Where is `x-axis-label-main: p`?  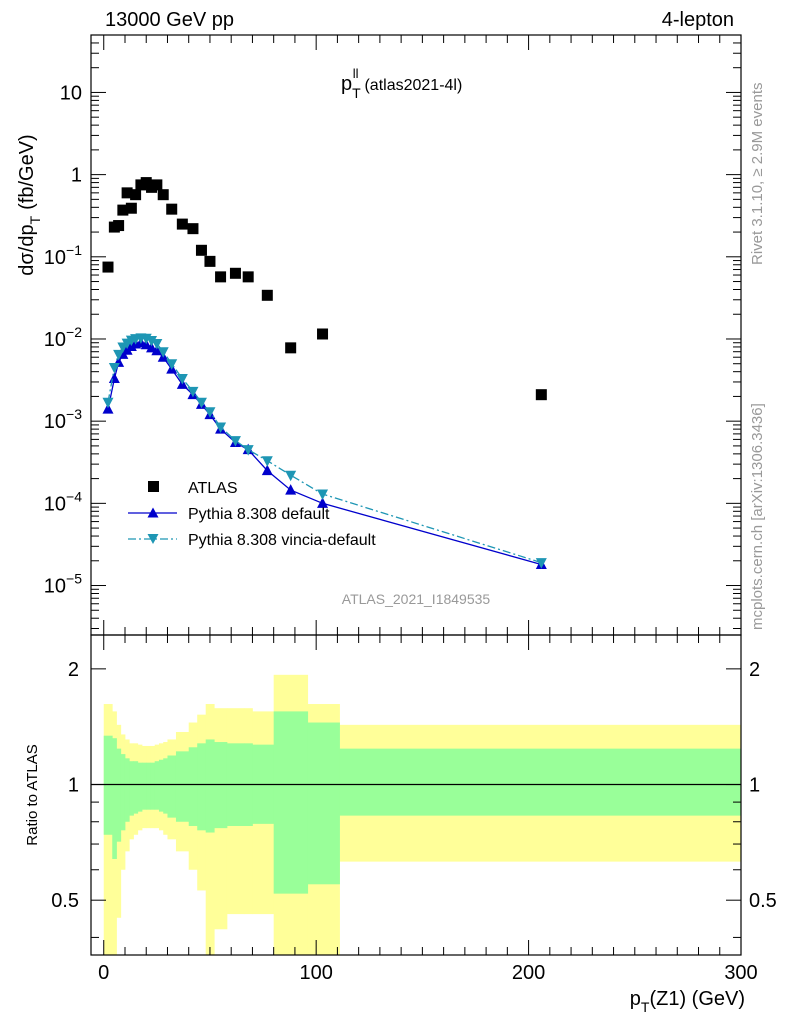 x-axis-label-main: p is located at coordinates (635, 999).